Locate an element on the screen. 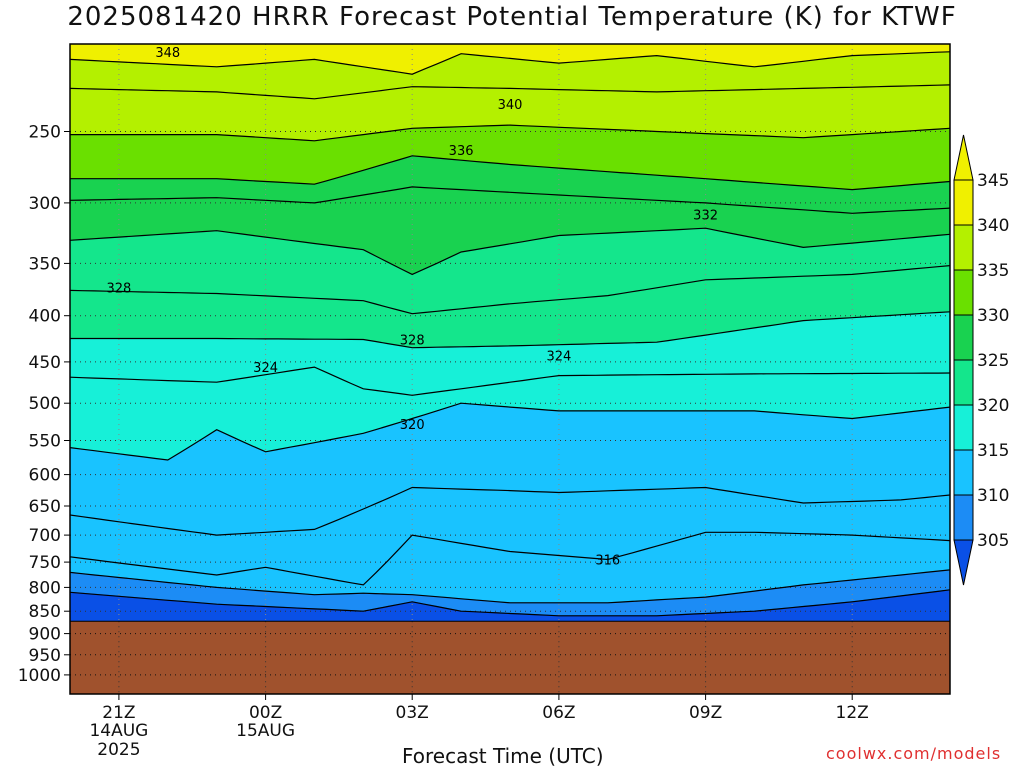  colorbar-top-arrow is located at coordinates (963, 157).